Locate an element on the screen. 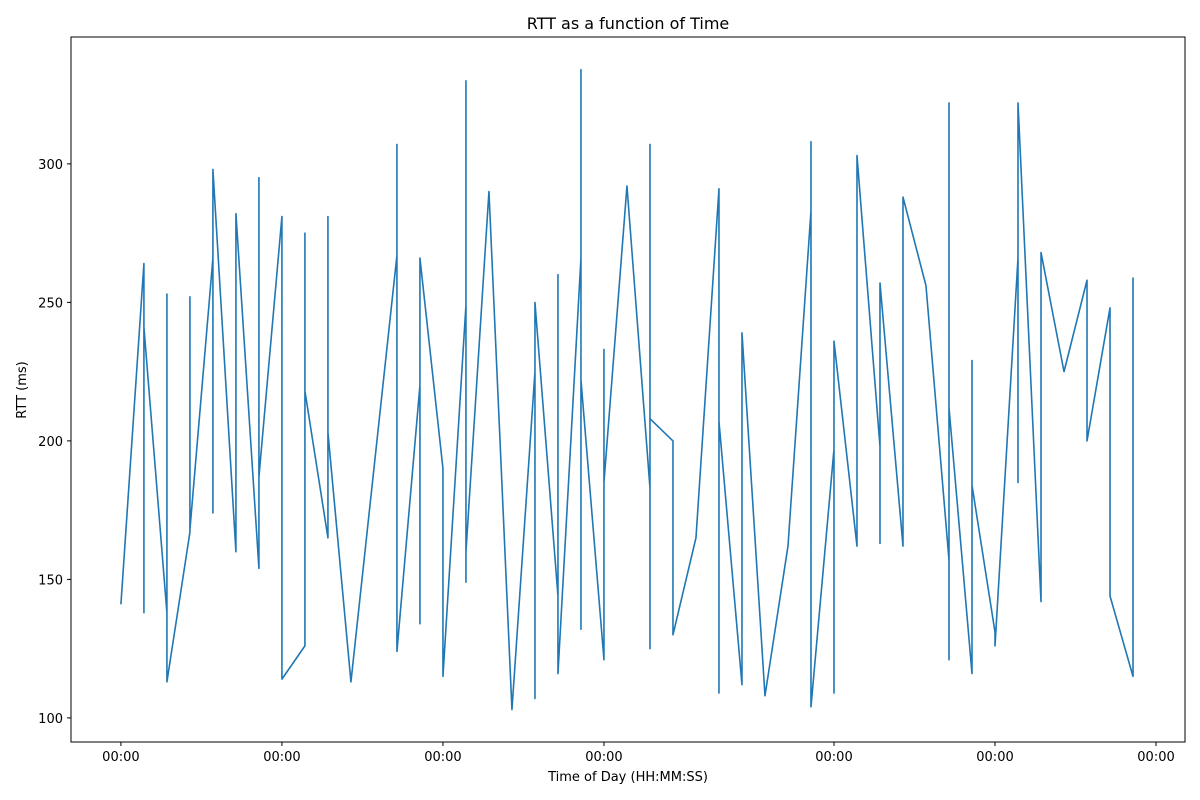 The width and height of the screenshot is (1200, 800). y-tick-label: 150 is located at coordinates (50, 580).